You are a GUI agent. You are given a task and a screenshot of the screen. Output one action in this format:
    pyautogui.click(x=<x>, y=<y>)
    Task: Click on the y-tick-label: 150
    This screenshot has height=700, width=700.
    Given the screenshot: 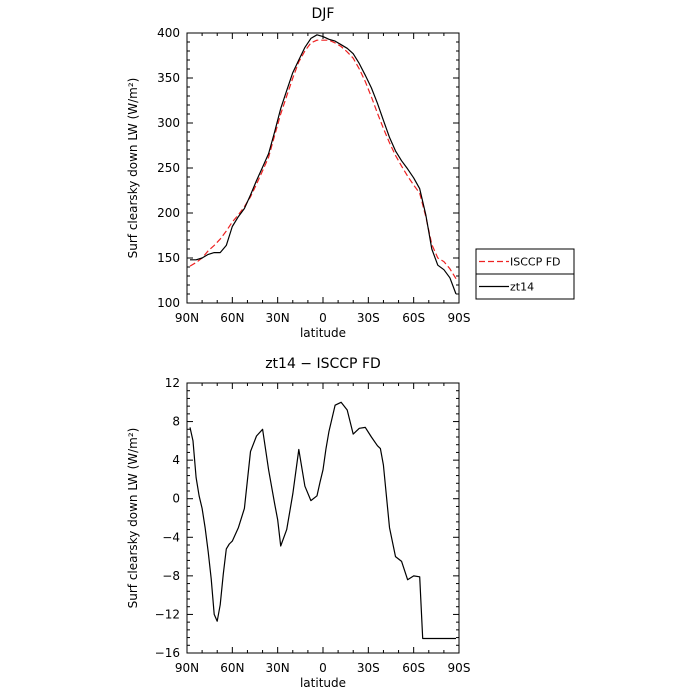 What is the action you would take?
    pyautogui.click(x=168, y=258)
    